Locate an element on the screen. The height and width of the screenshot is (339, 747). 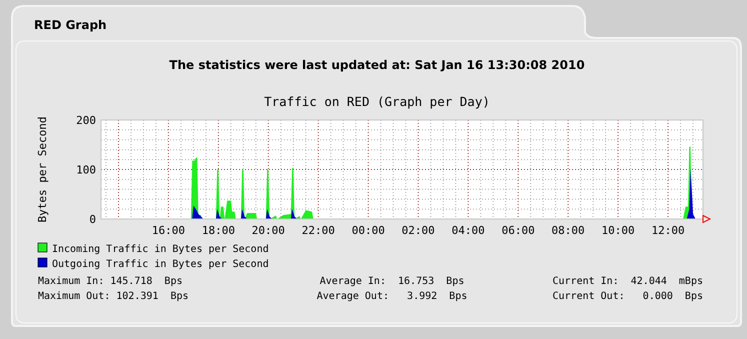
text: Current Out: 0.000 Bps is located at coordinates (627, 296).